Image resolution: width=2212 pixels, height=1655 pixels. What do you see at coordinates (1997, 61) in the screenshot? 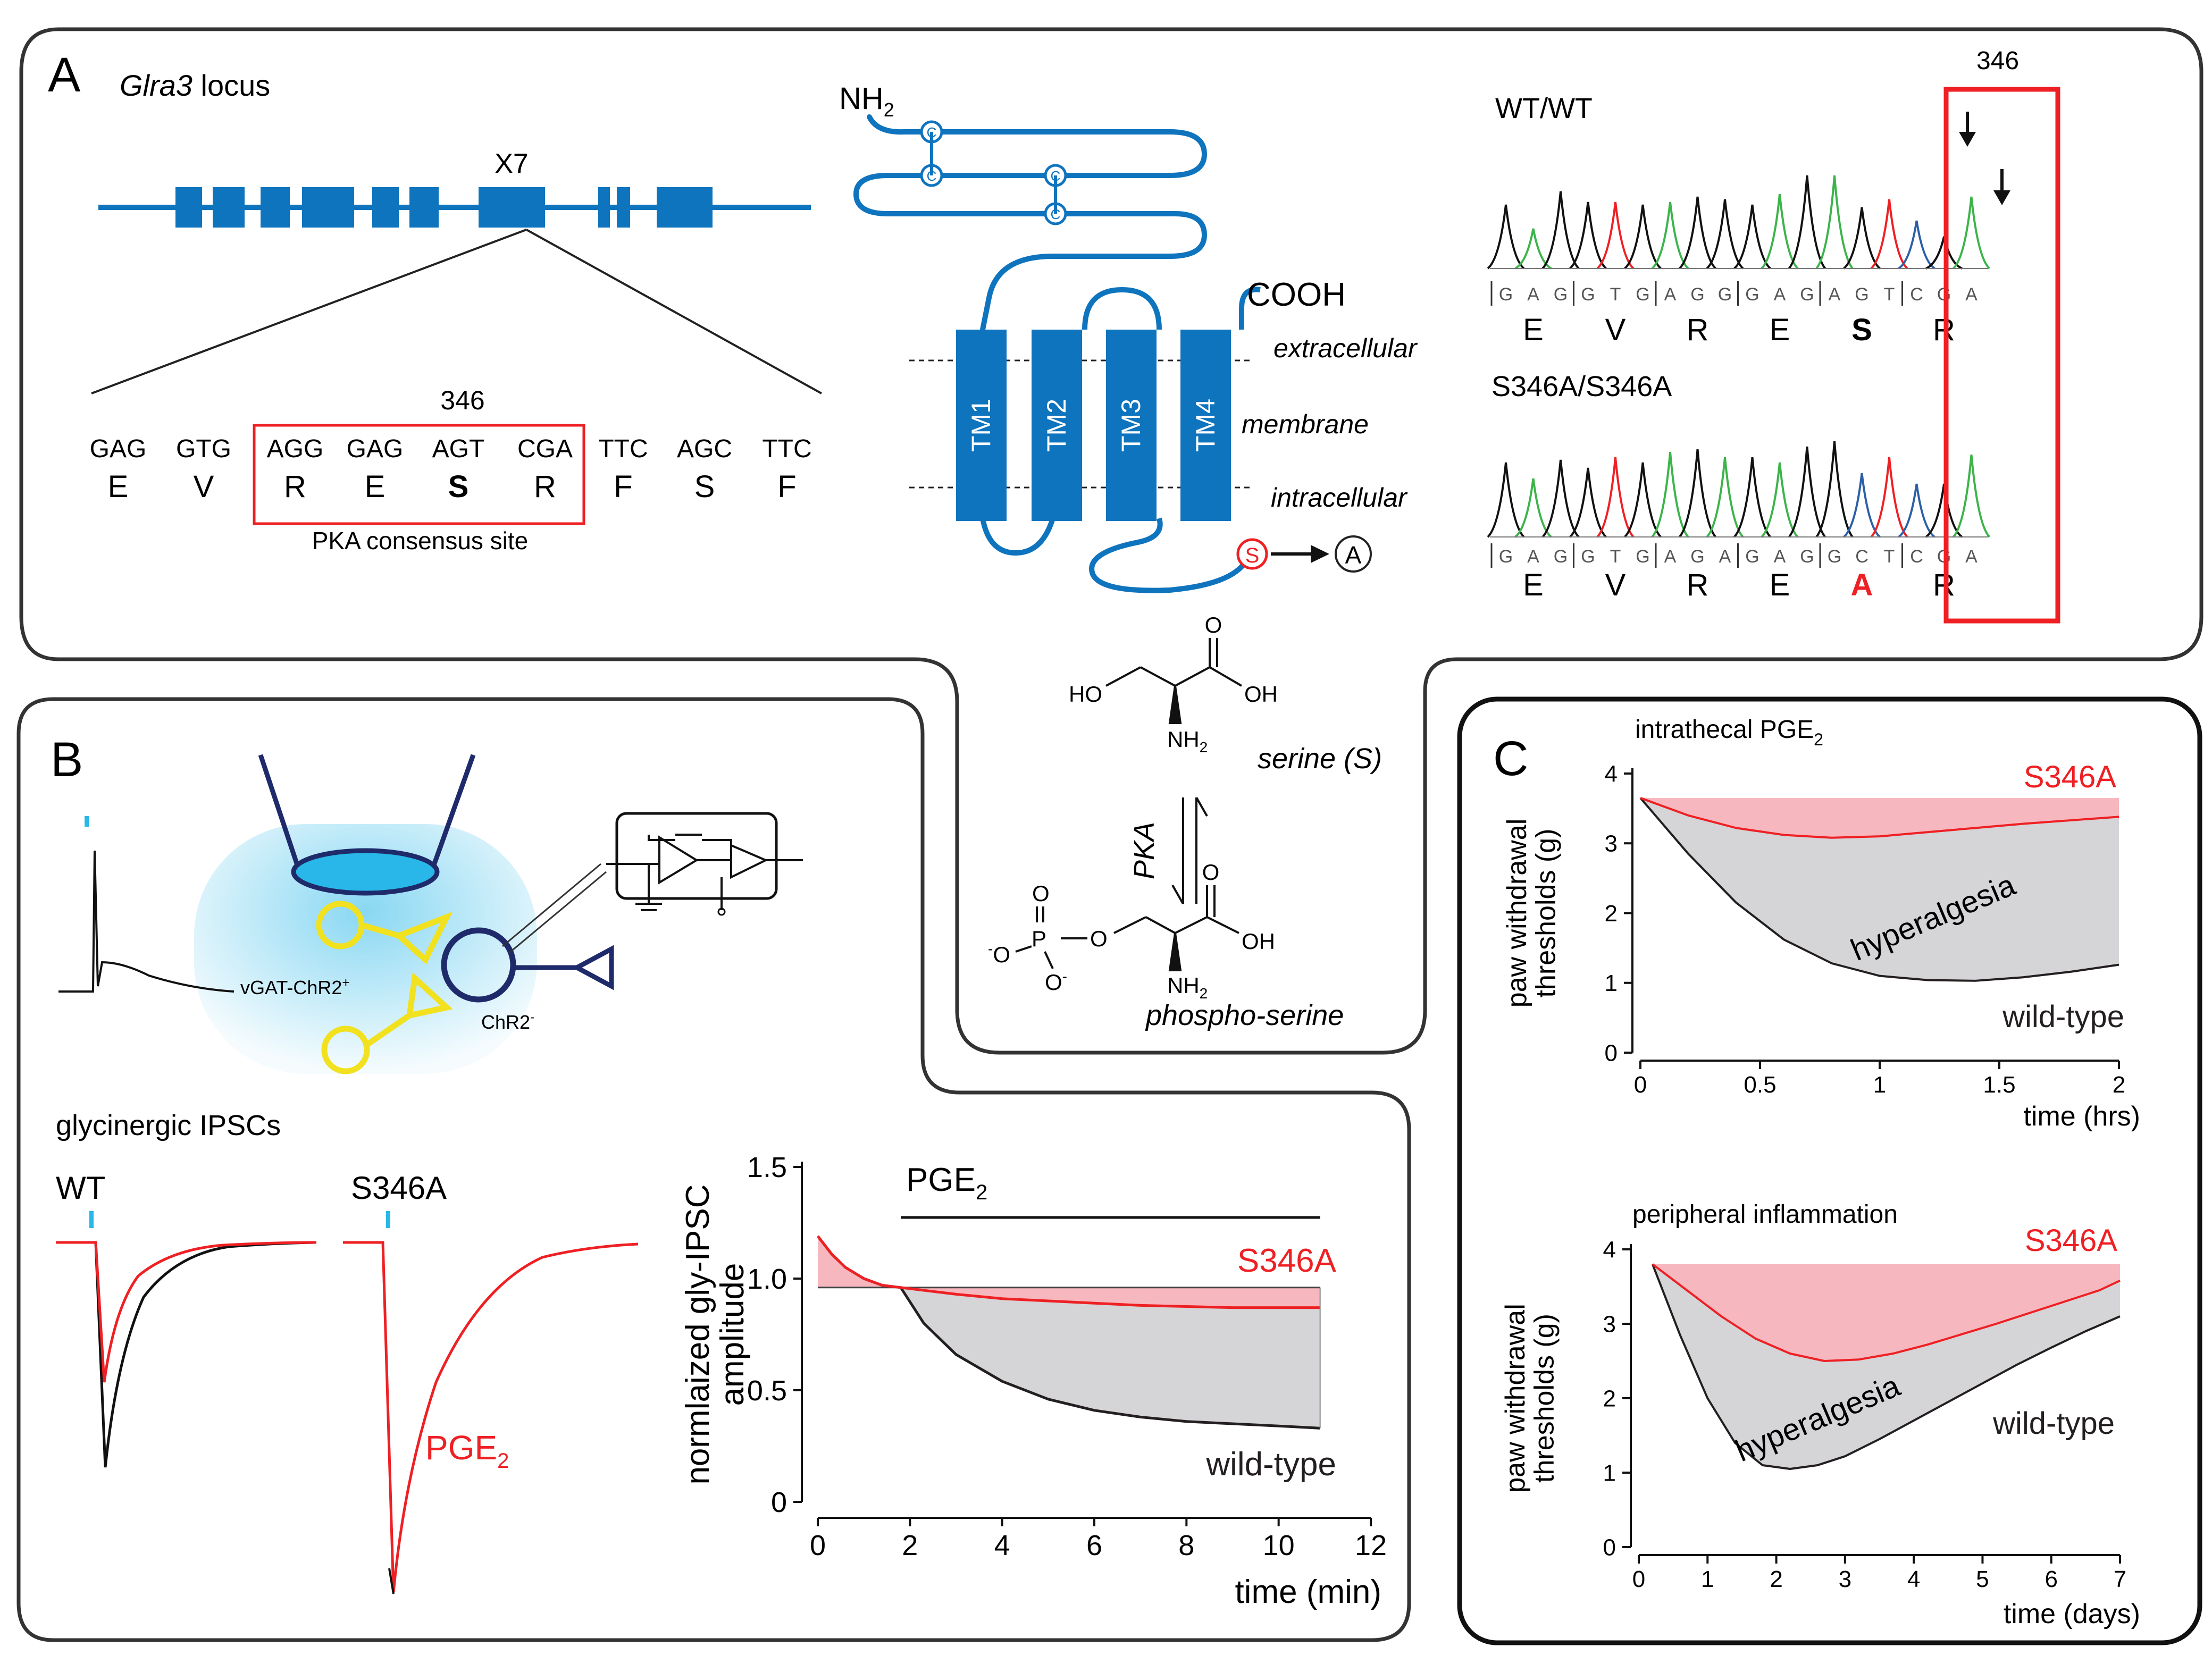
I see `seq-residue-number: 346` at bounding box center [1997, 61].